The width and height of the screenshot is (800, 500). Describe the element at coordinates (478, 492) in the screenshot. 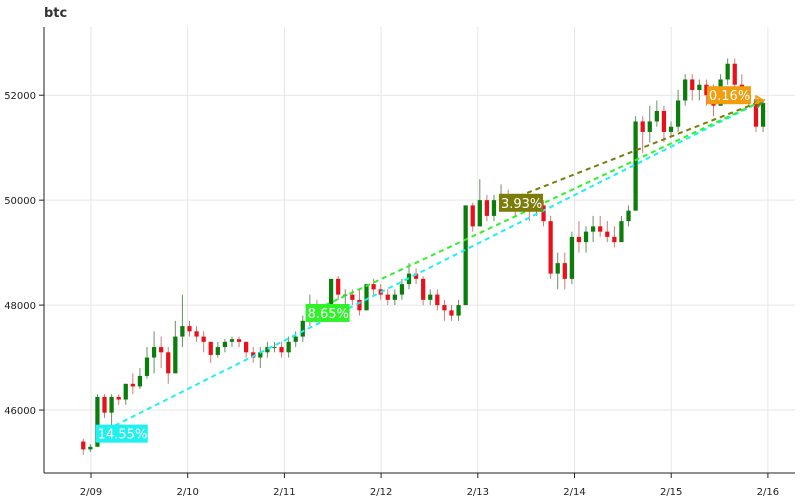

I see `x-tick-label: 2/13` at that location.